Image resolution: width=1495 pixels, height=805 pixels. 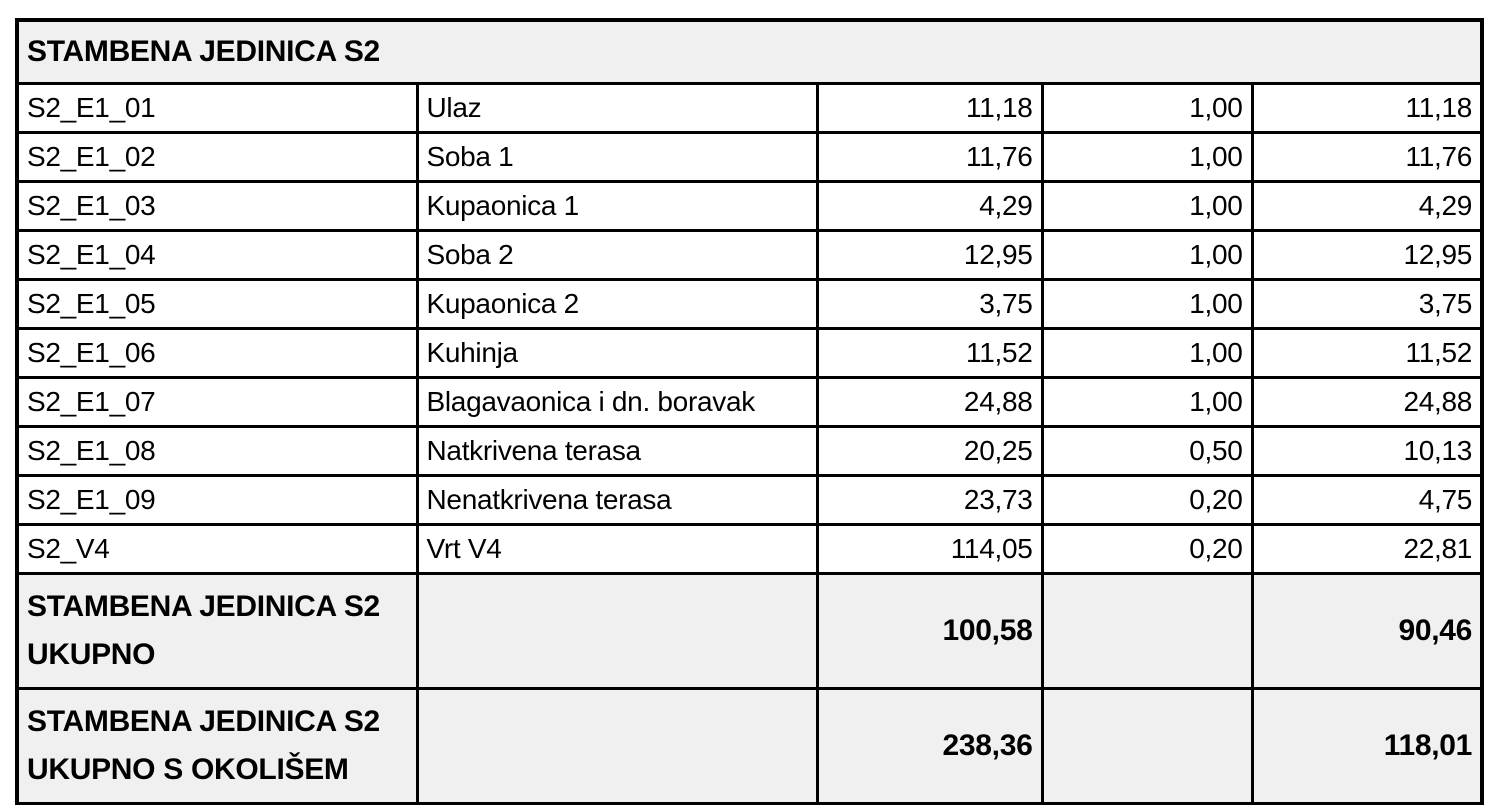 I want to click on cell-reduced: 10,13, so click(x=1367, y=451).